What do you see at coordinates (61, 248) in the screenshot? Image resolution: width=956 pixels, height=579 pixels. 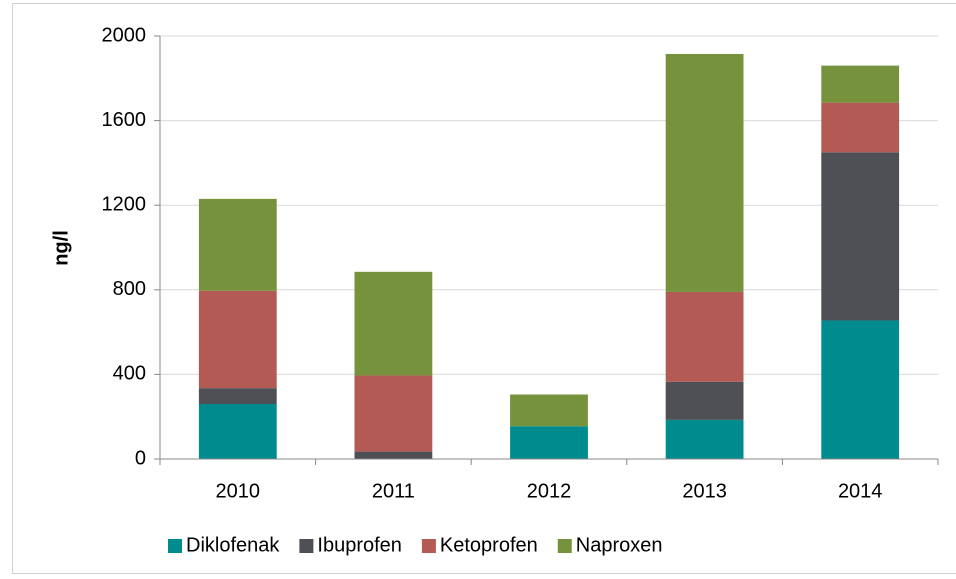 I see `y-axis-label: ng/l` at bounding box center [61, 248].